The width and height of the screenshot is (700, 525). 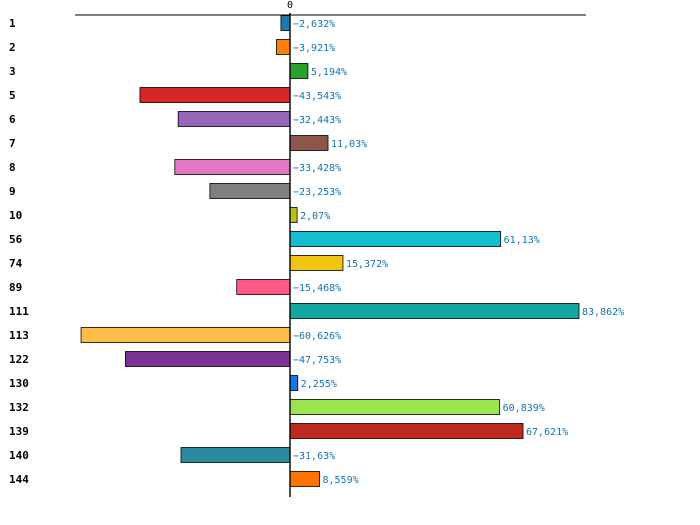 I want to click on value-label: −47,753%, so click(x=317, y=360).